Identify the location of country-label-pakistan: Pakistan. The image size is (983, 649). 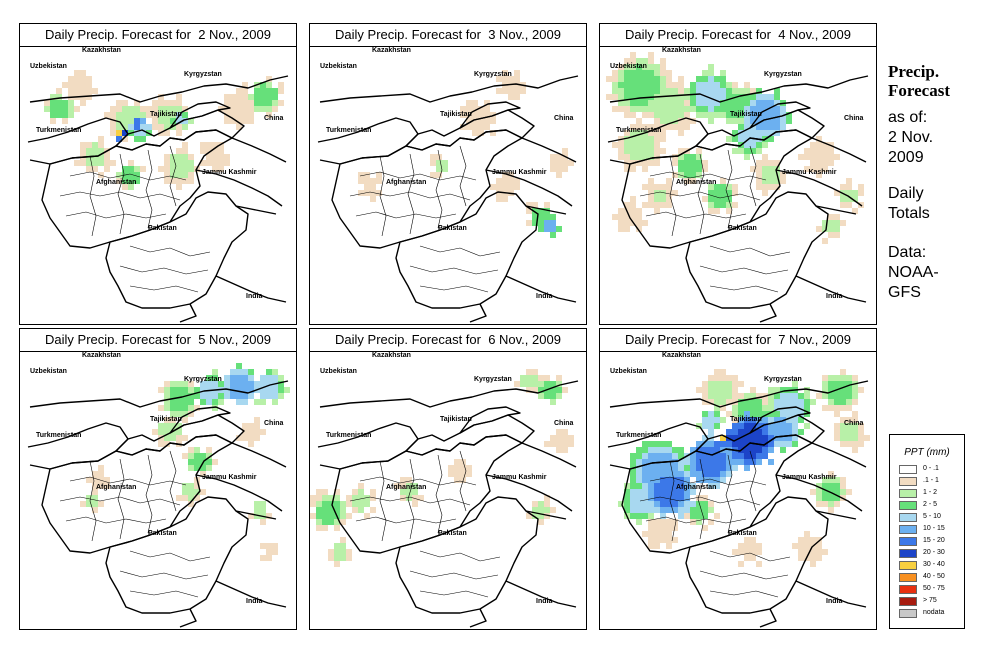
(742, 228).